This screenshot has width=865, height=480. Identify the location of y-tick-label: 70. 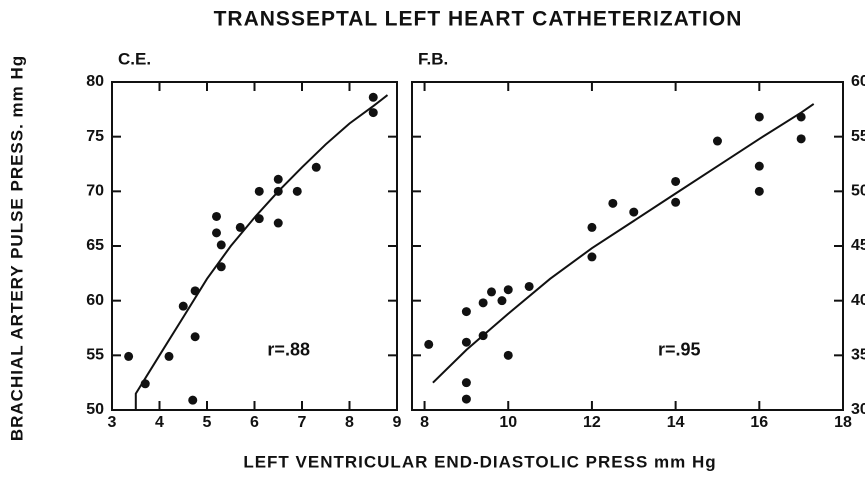
(95, 191).